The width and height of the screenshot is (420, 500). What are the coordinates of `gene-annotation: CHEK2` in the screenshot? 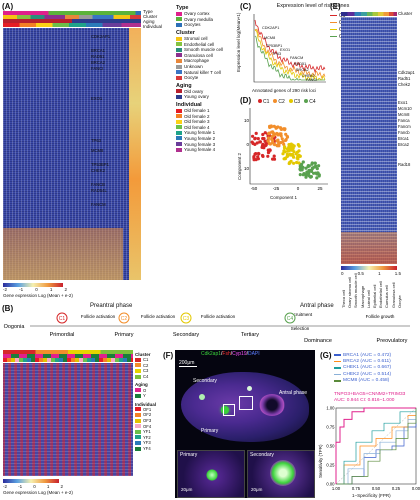 It's located at (308, 76).